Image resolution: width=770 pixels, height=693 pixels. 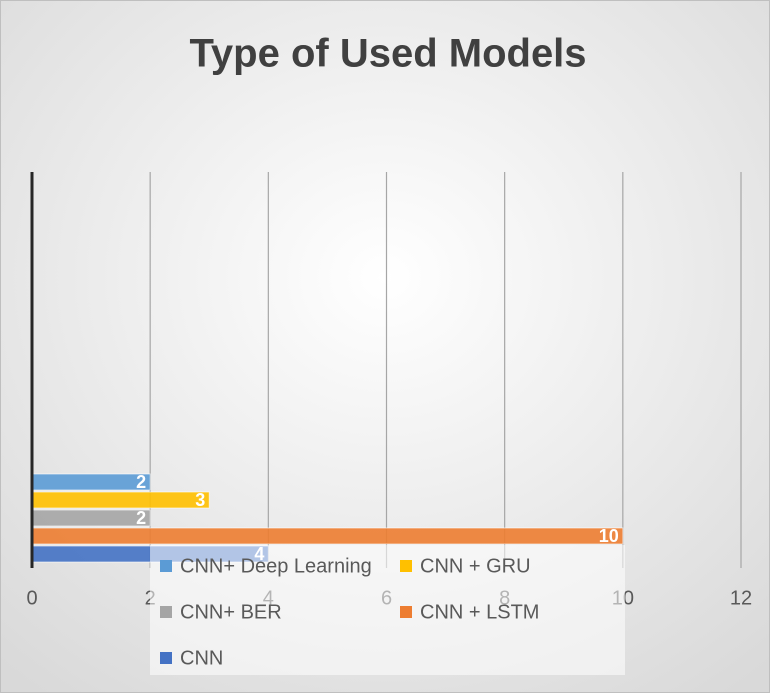 I want to click on chart-title: Type of Used Models, so click(x=387, y=54).